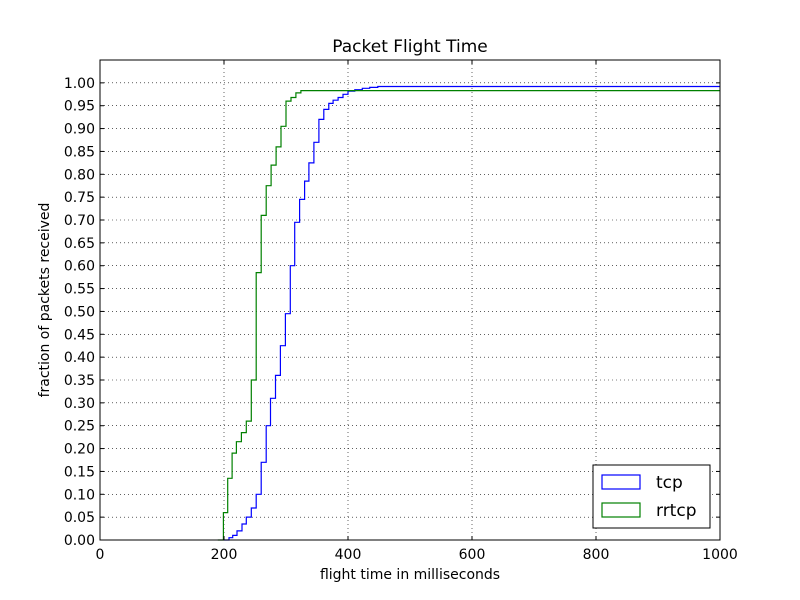 The height and width of the screenshot is (600, 800). Describe the element at coordinates (79, 267) in the screenshot. I see `y-tick-label: 0.60` at that location.